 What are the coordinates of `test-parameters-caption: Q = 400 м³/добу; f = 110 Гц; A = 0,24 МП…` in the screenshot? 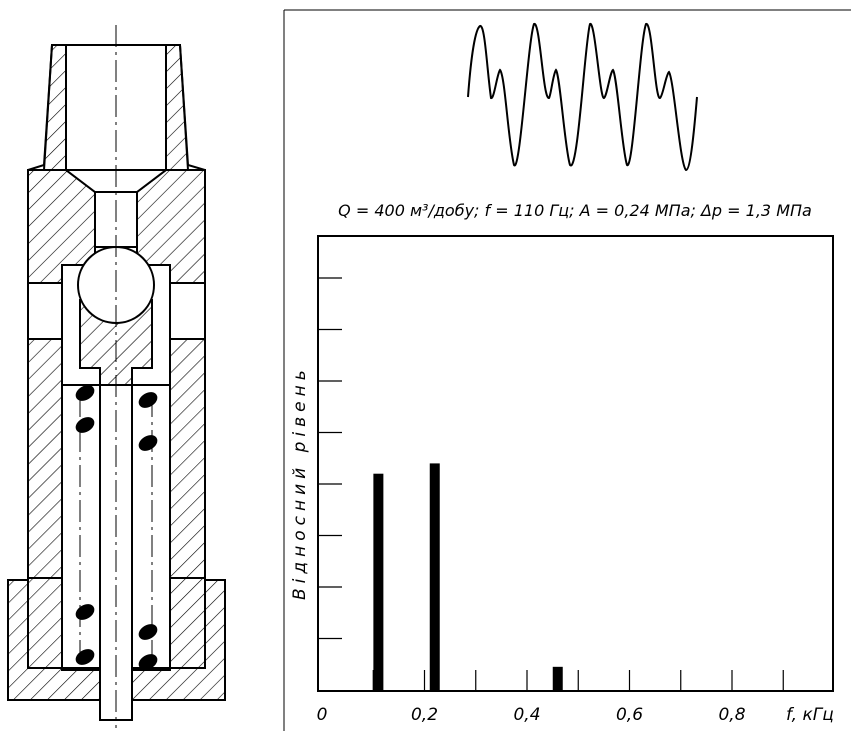 It's located at (575, 210).